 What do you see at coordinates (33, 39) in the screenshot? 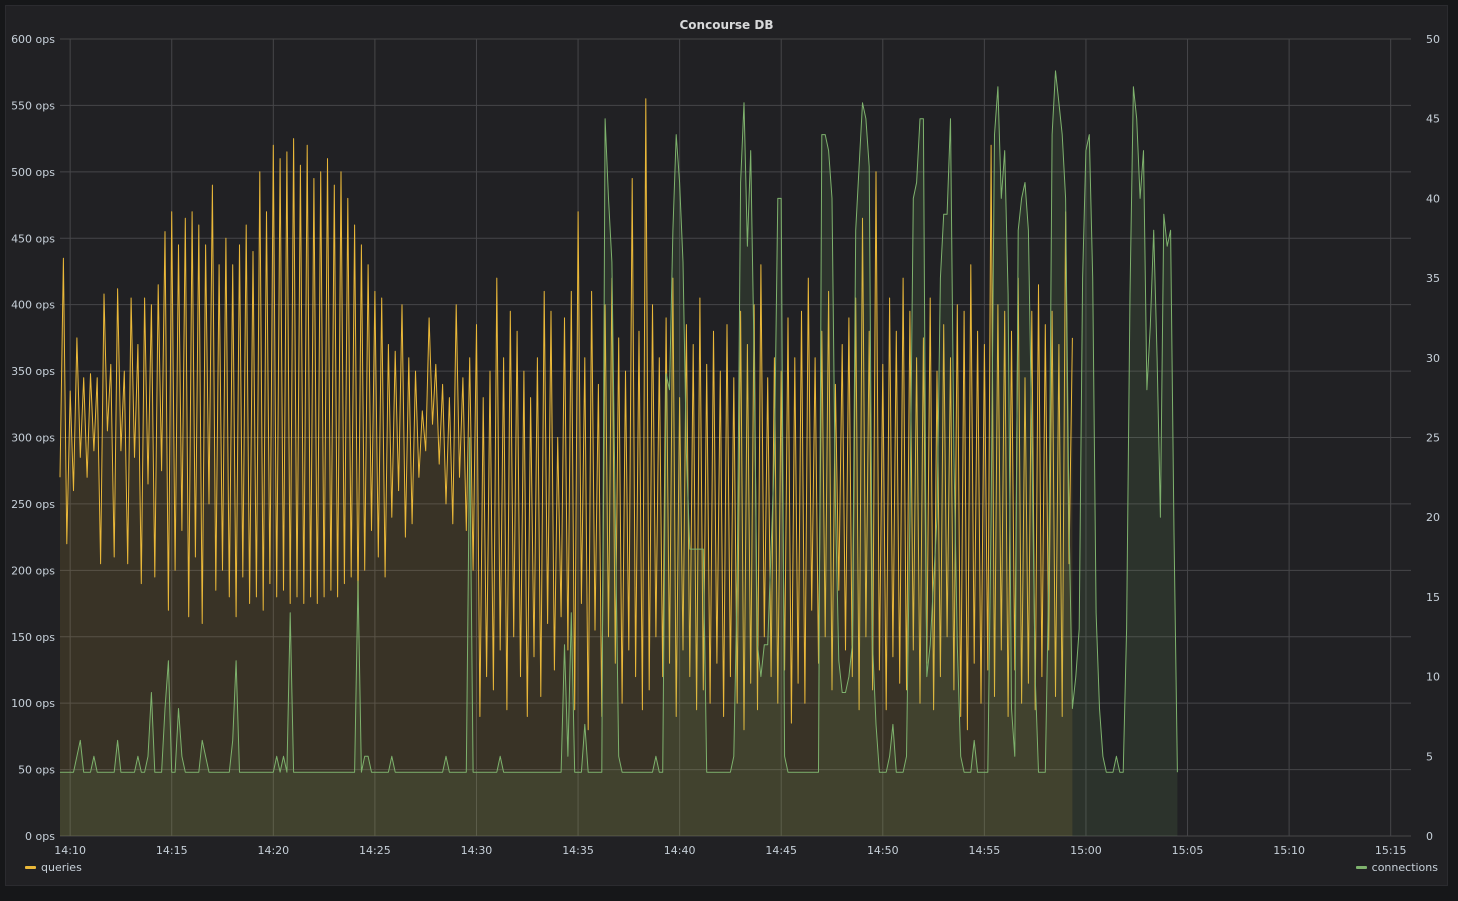
I see `y-left-tick-label: 600 ops` at bounding box center [33, 39].